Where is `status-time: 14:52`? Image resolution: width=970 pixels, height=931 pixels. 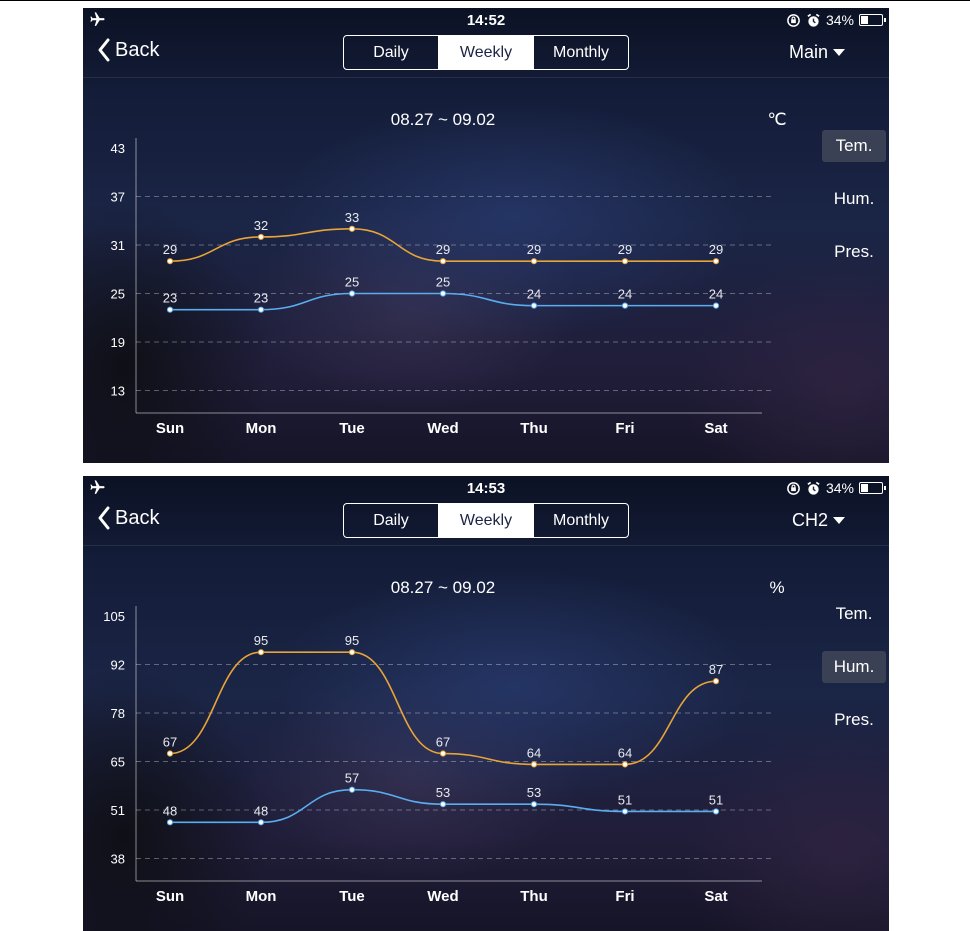
status-time: 14:52 is located at coordinates (486, 20).